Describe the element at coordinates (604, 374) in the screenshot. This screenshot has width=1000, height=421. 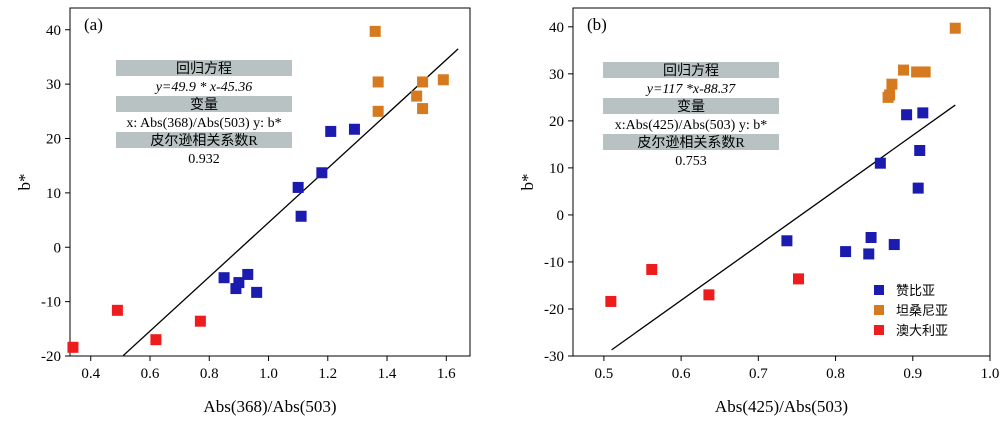
I see `x-tick-label: 0.5` at that location.